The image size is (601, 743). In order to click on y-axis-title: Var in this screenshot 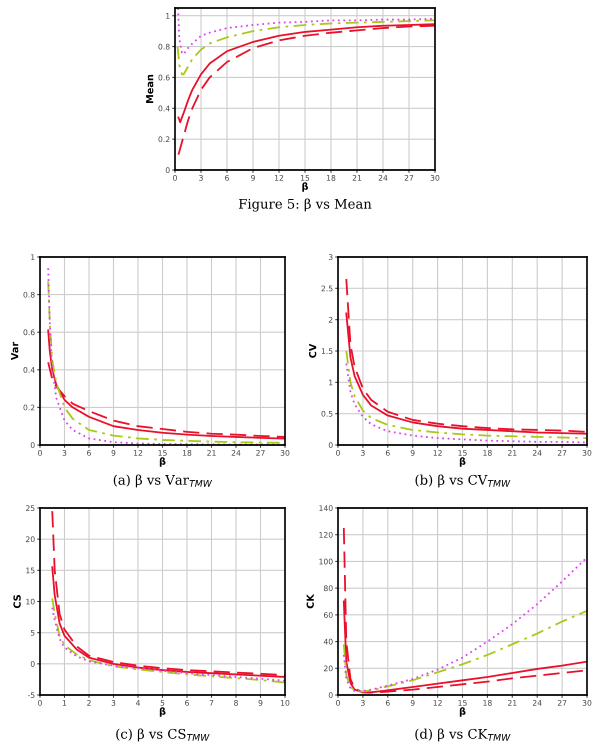, I will do `click(14, 351)`.